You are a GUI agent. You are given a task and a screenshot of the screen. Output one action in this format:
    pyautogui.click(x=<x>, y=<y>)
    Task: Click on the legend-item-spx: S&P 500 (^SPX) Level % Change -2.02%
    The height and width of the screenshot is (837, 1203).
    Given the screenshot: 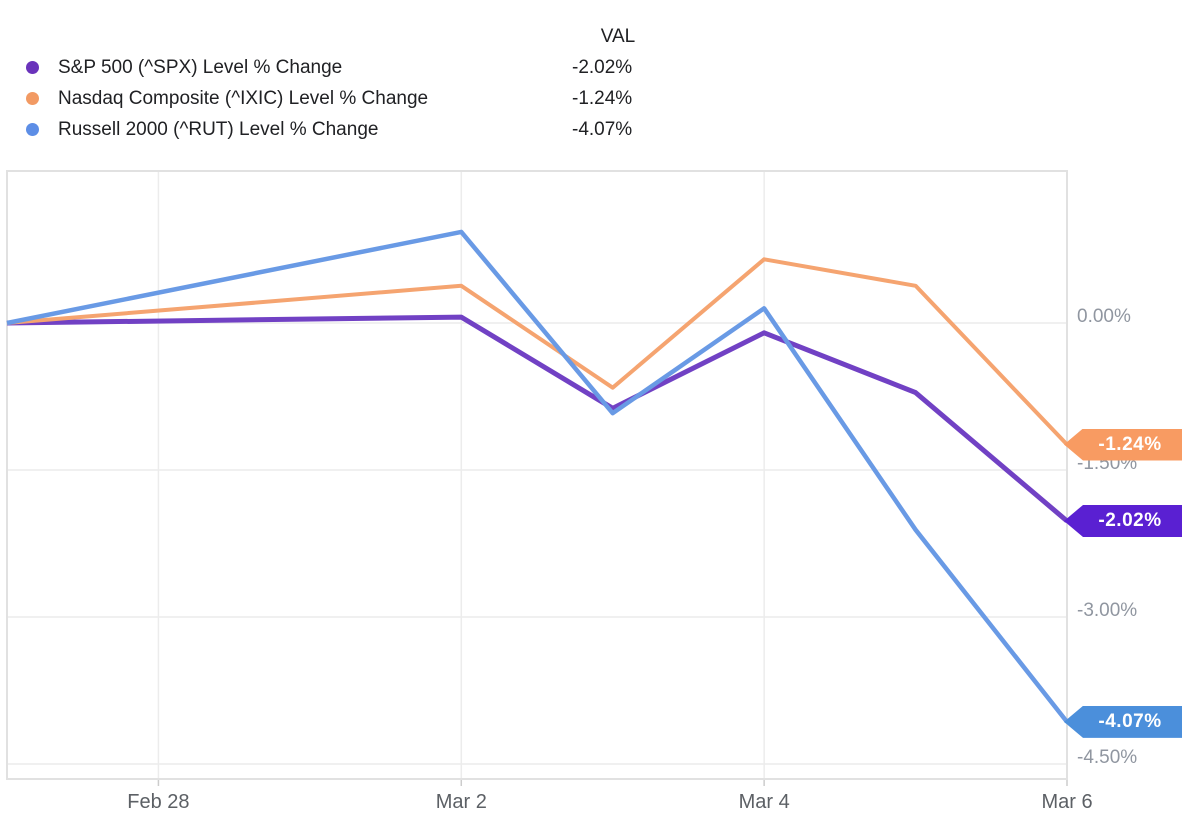 What is the action you would take?
    pyautogui.click(x=601, y=67)
    